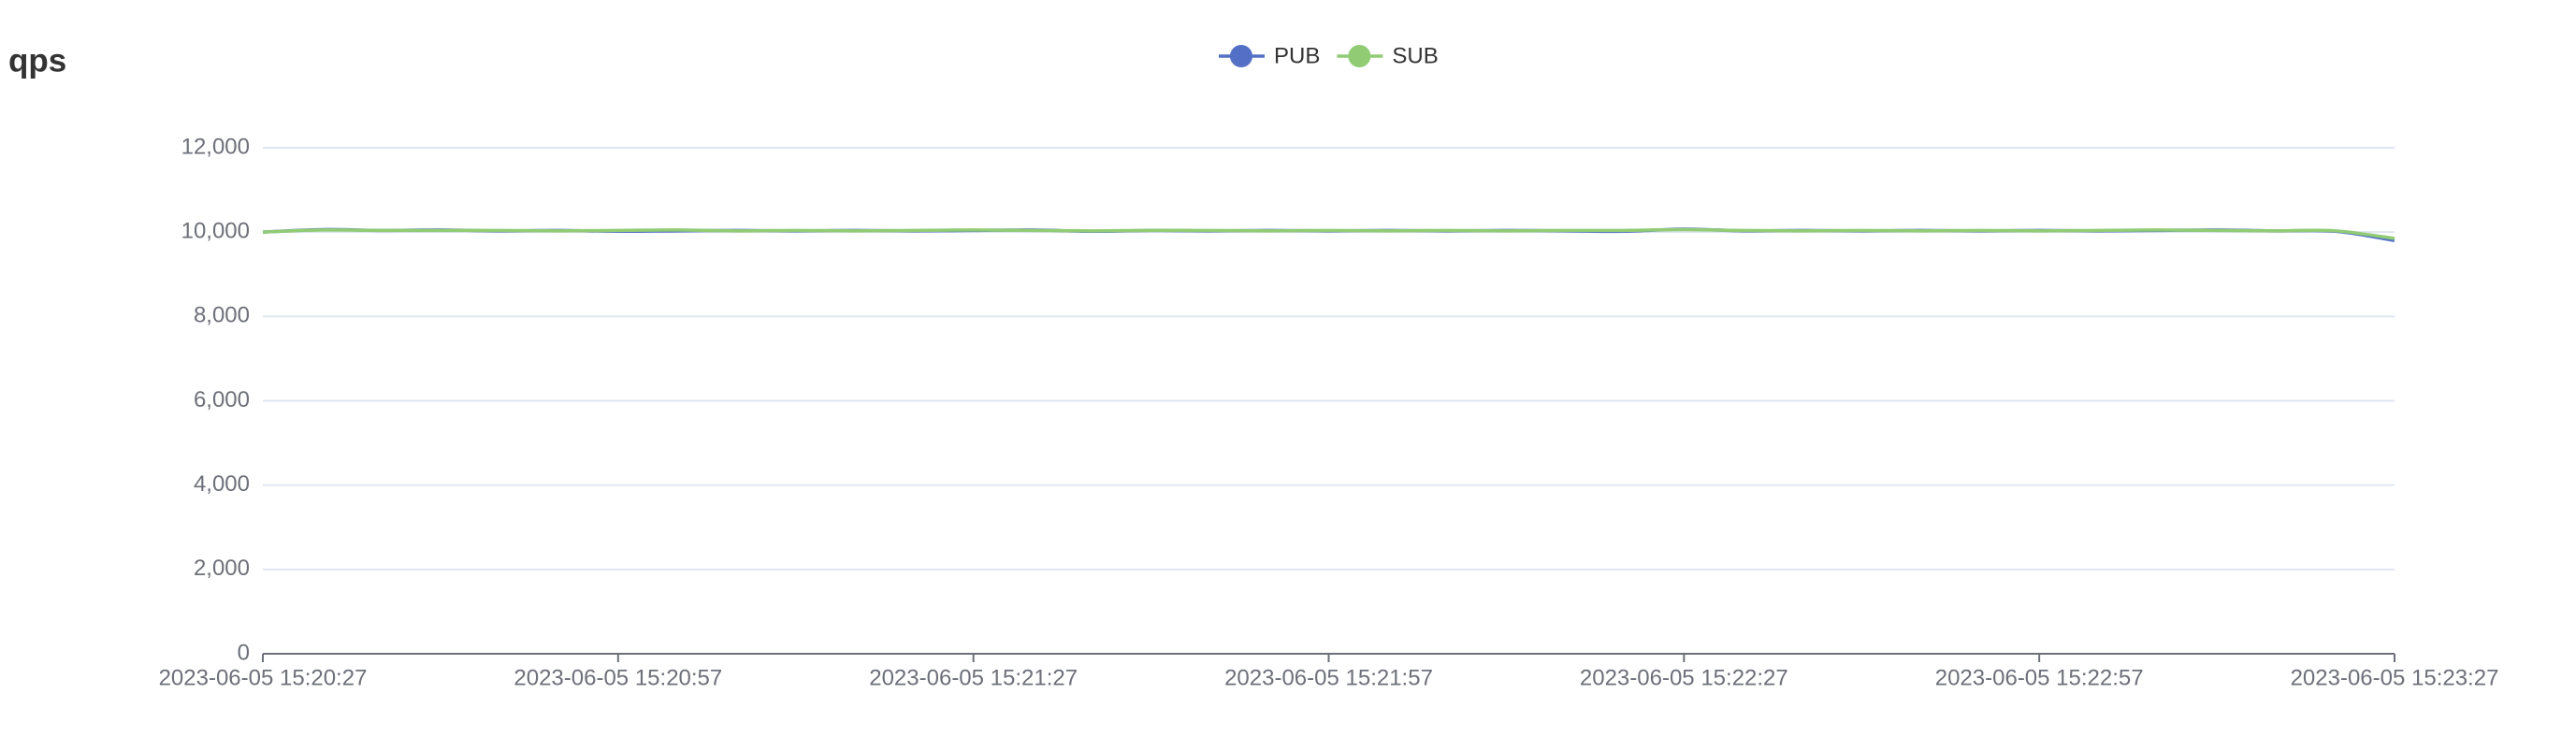 This screenshot has height=737, width=2576. I want to click on x-tick-label: 2023-06-05 15:22:27, so click(1684, 677).